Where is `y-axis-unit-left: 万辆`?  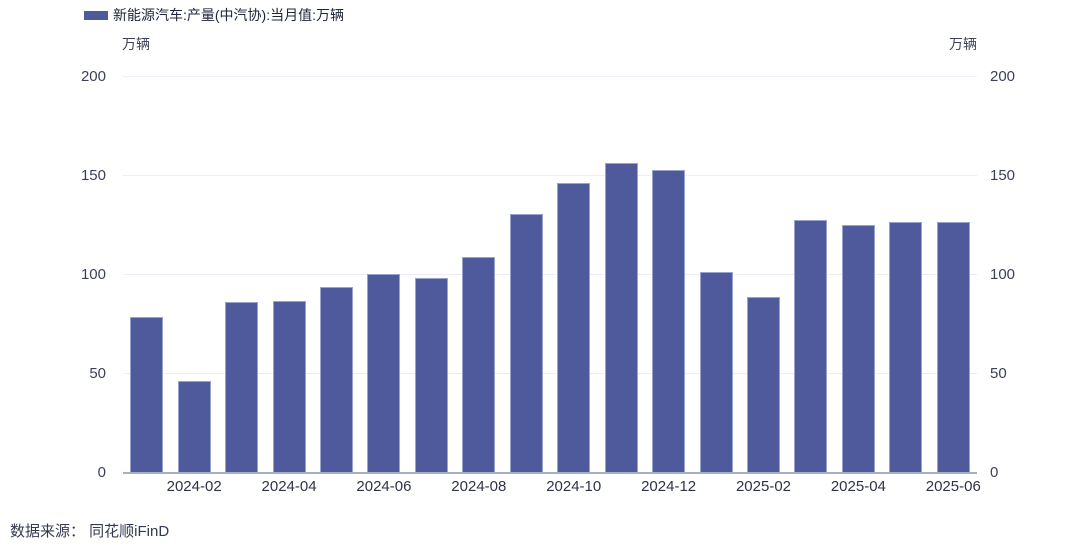 y-axis-unit-left: 万辆 is located at coordinates (136, 44).